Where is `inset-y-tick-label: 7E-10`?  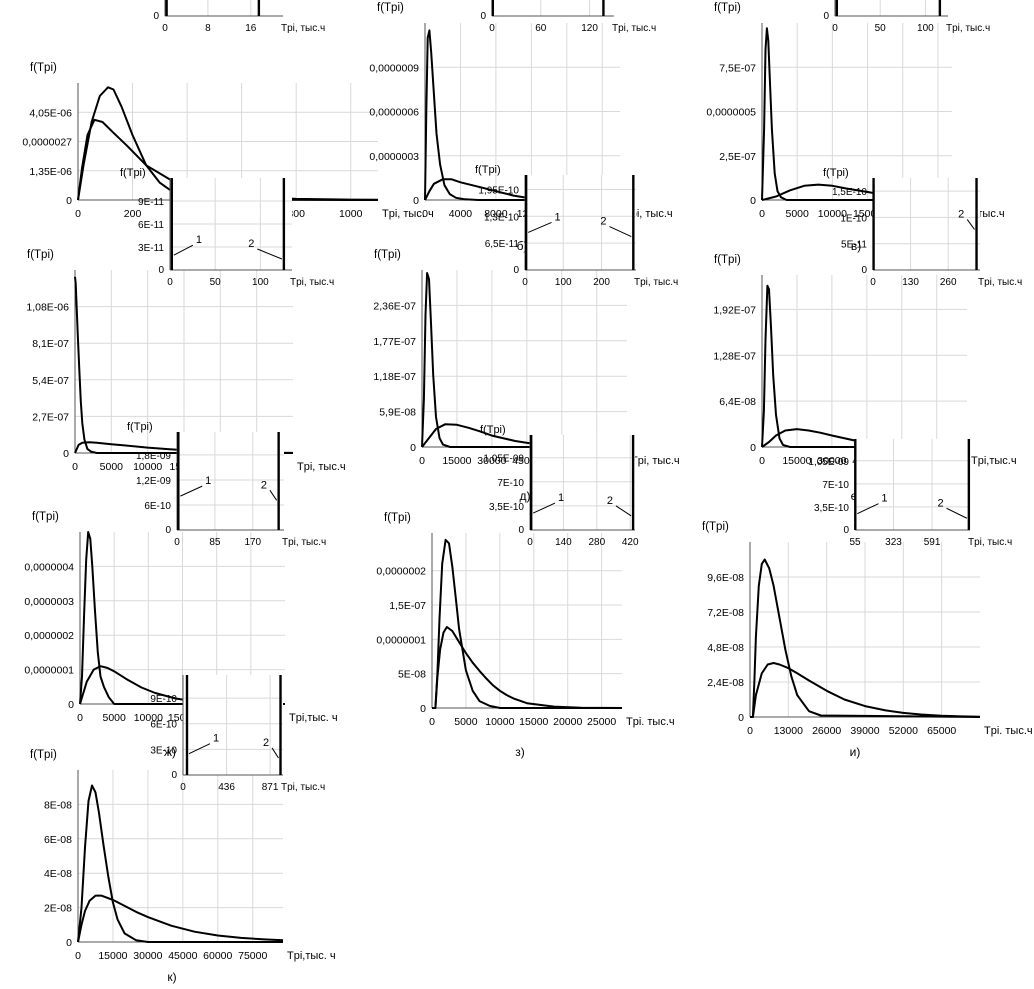
inset-y-tick-label: 7E-10 is located at coordinates (510, 483).